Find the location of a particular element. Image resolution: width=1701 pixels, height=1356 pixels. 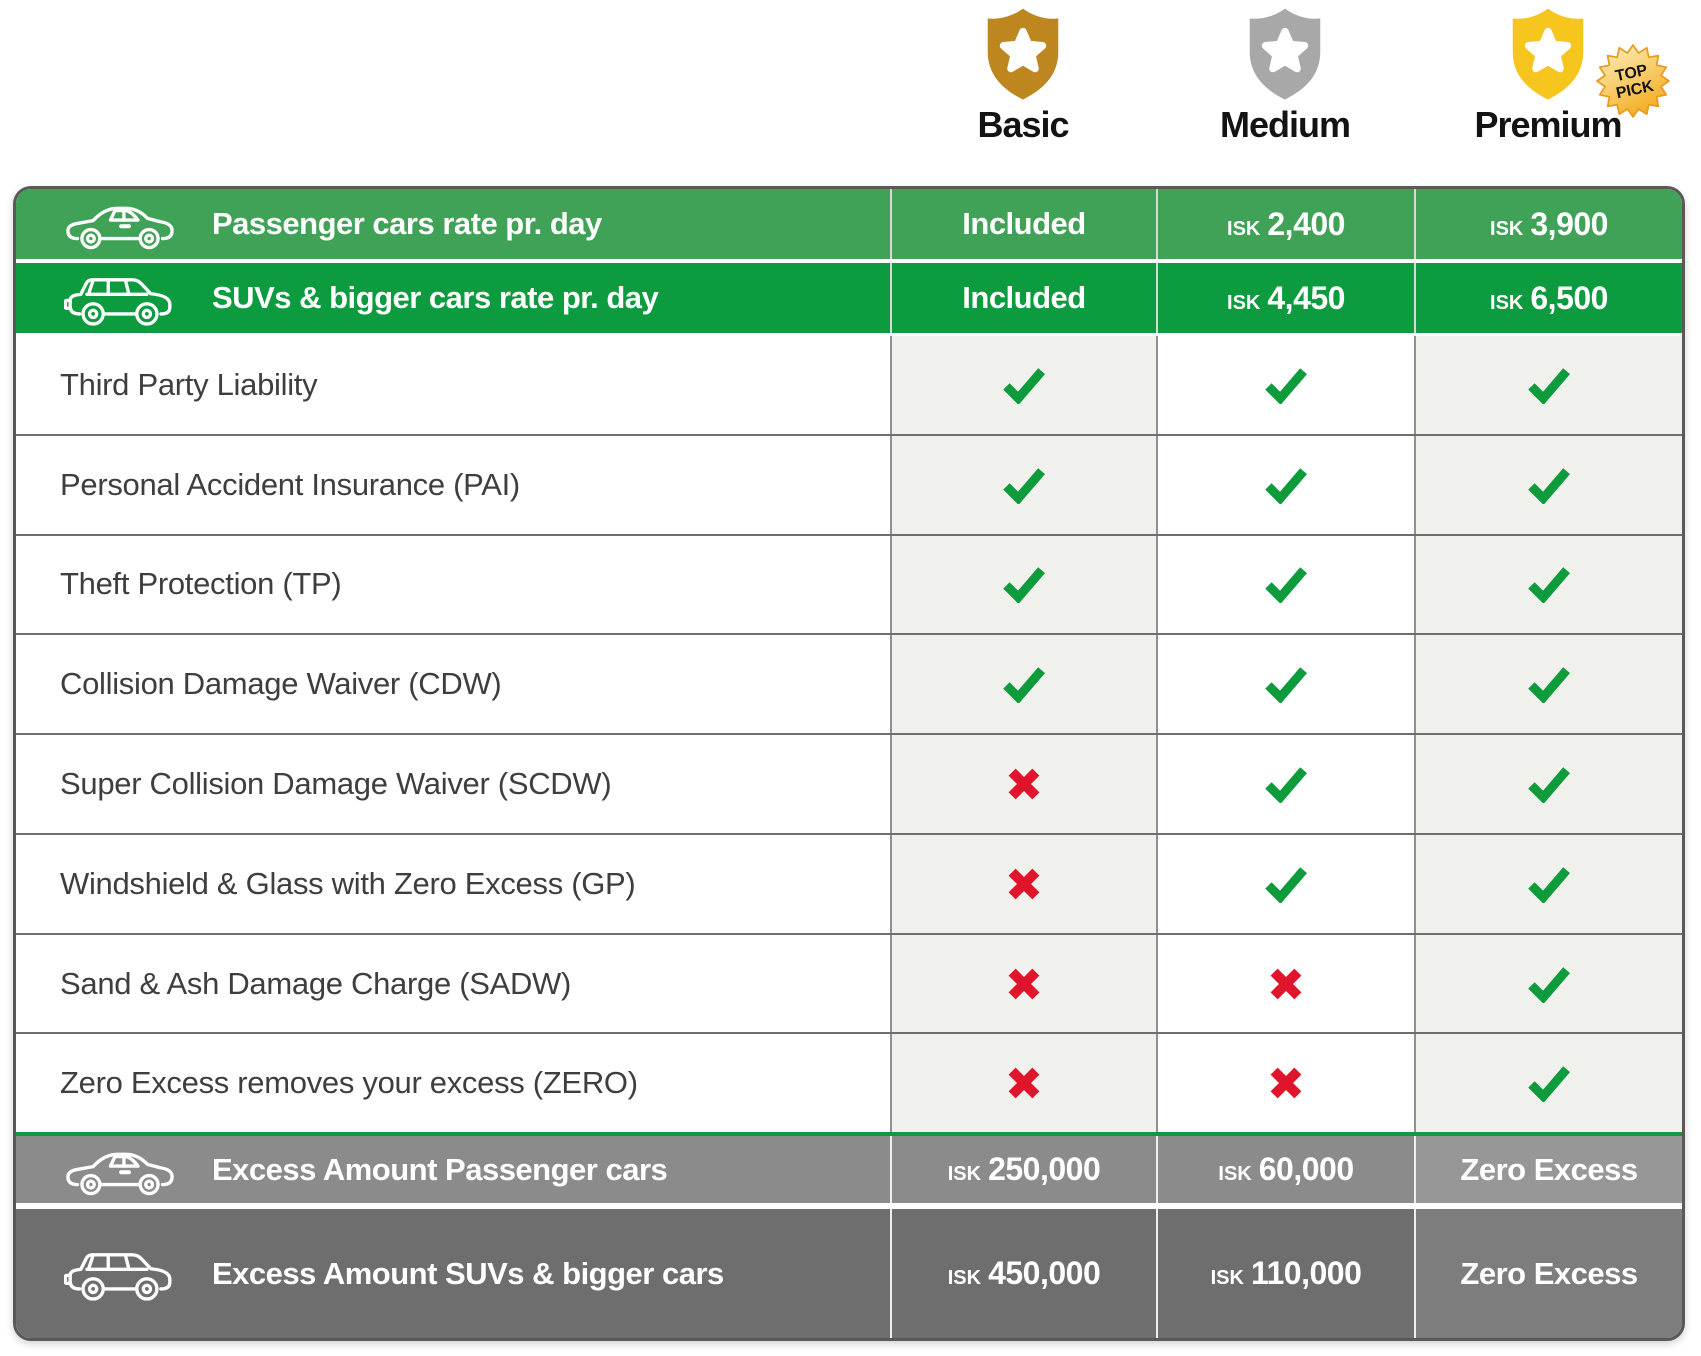

amount-value: 250,000 is located at coordinates (1044, 1169).